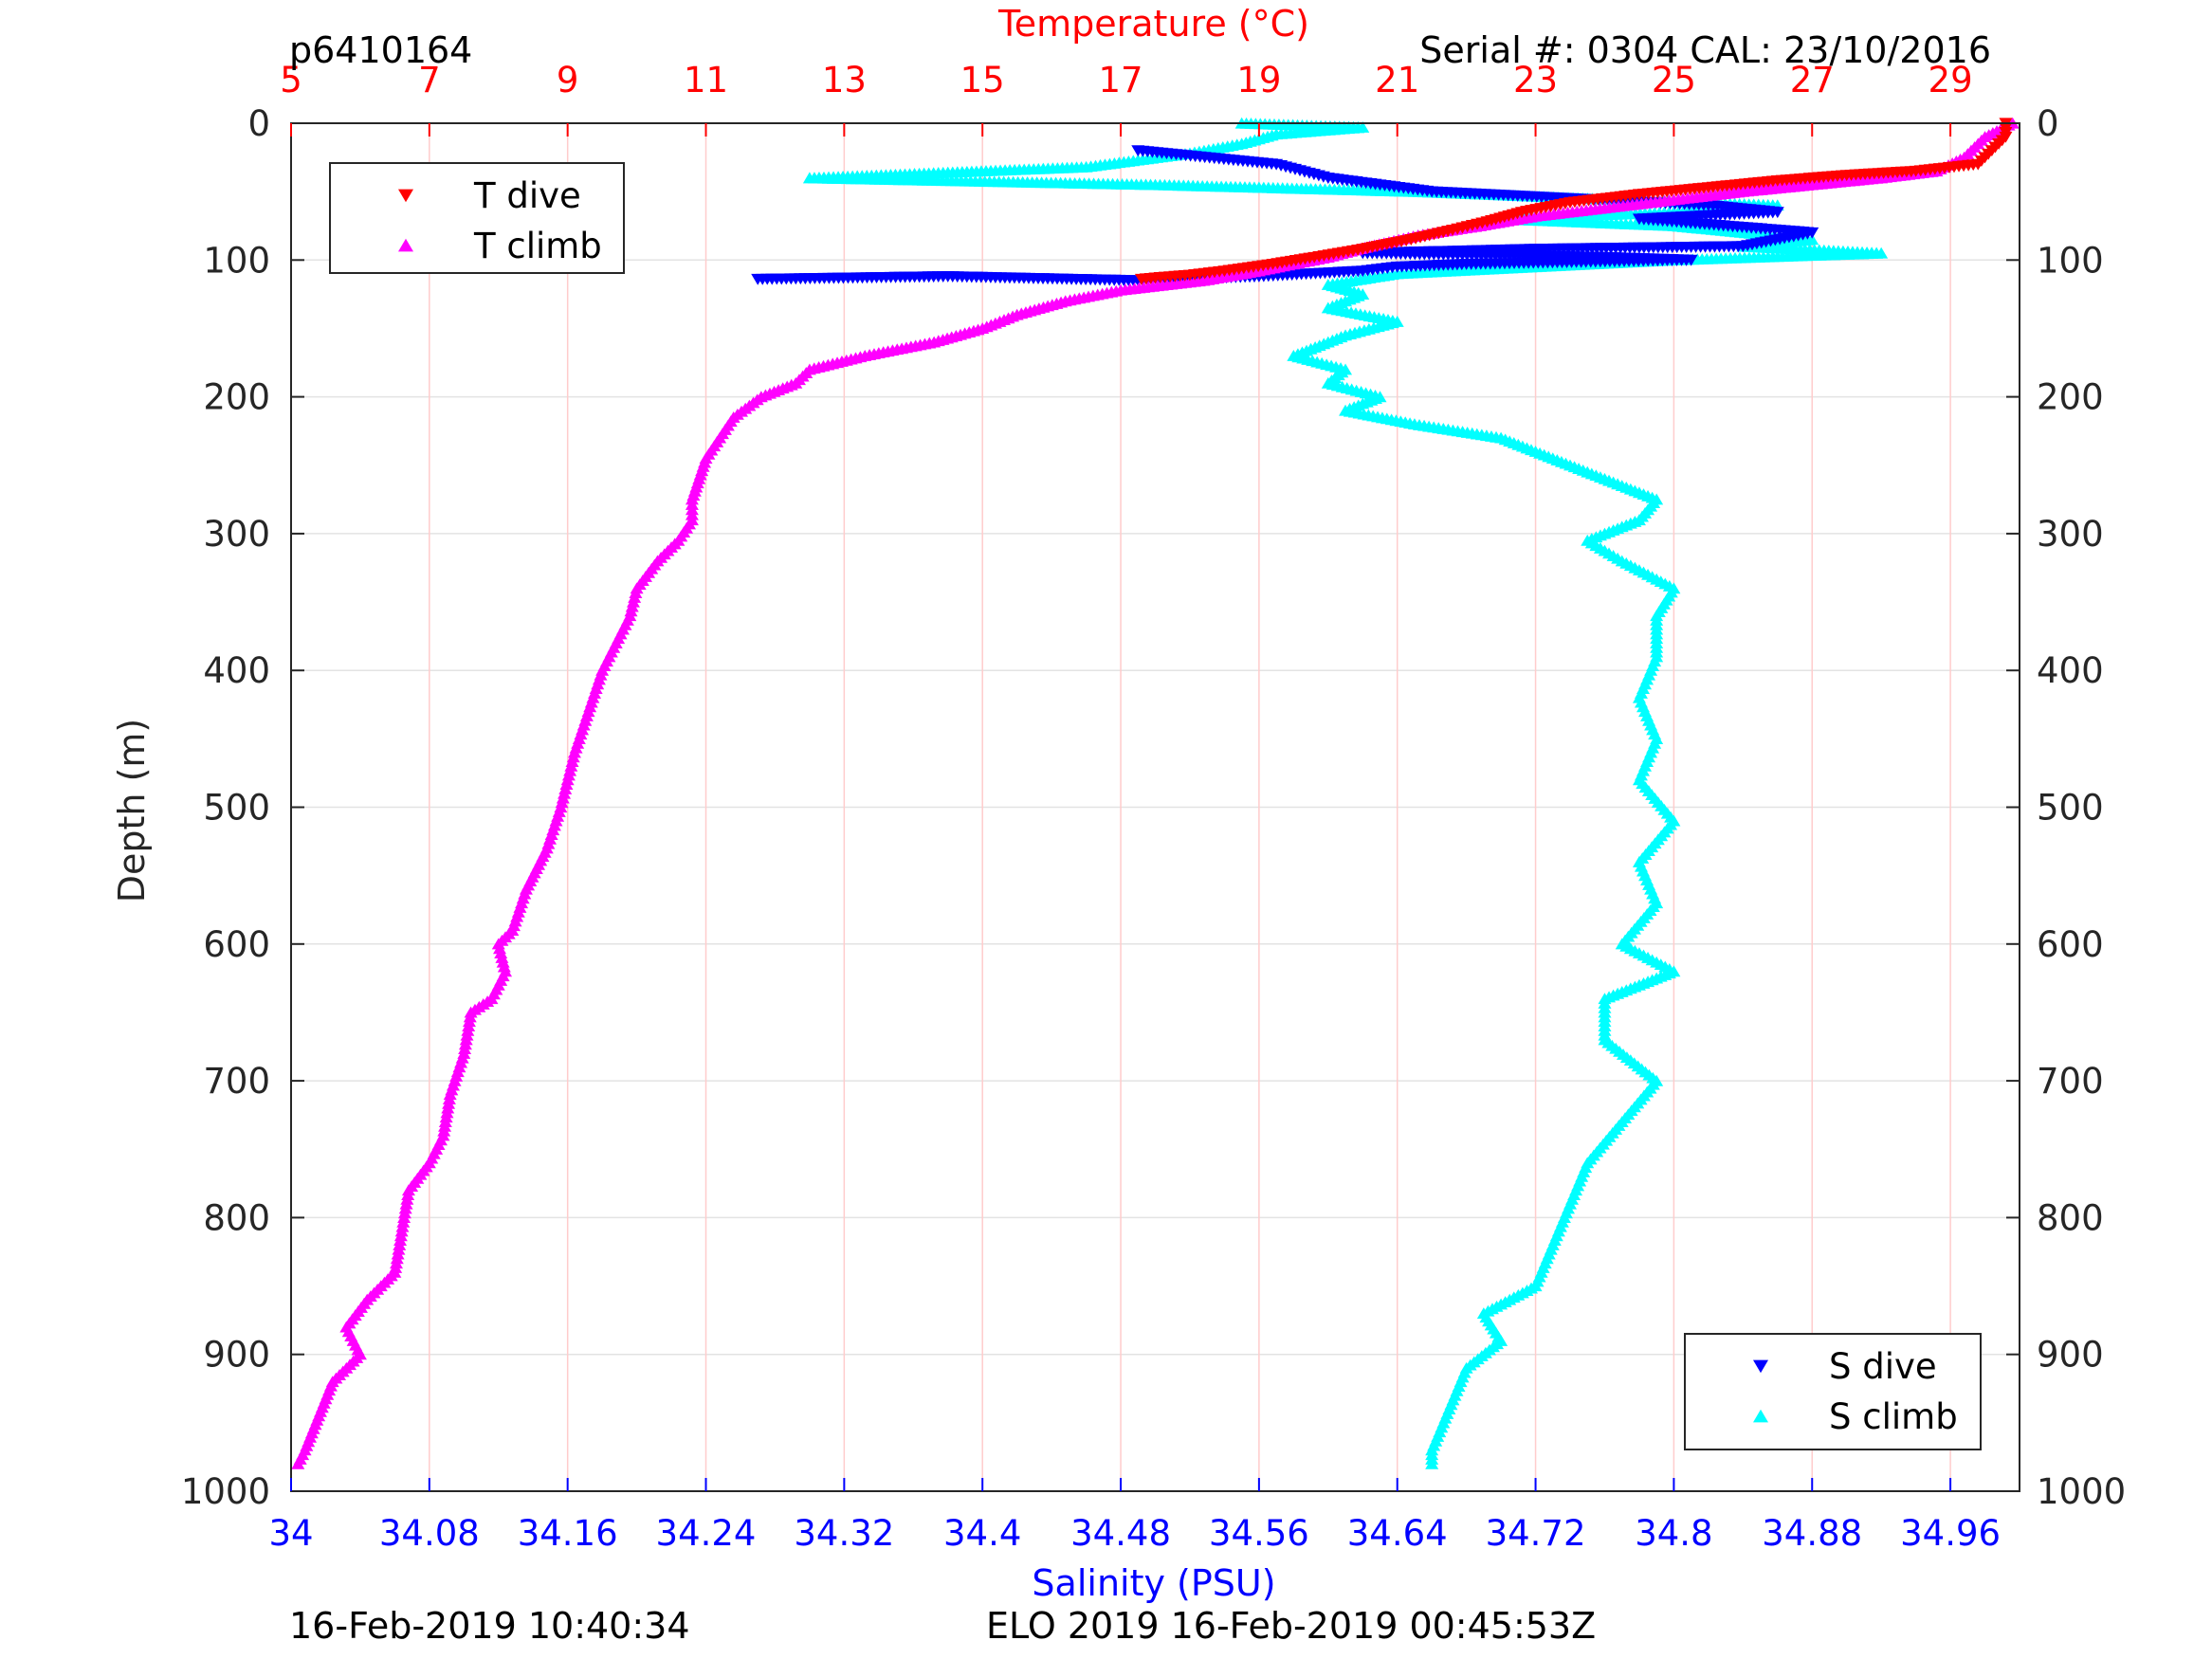  What do you see at coordinates (1705, 50) in the screenshot?
I see `serial-cal: Serial #: 0304 CAL: 23/10/2016` at bounding box center [1705, 50].